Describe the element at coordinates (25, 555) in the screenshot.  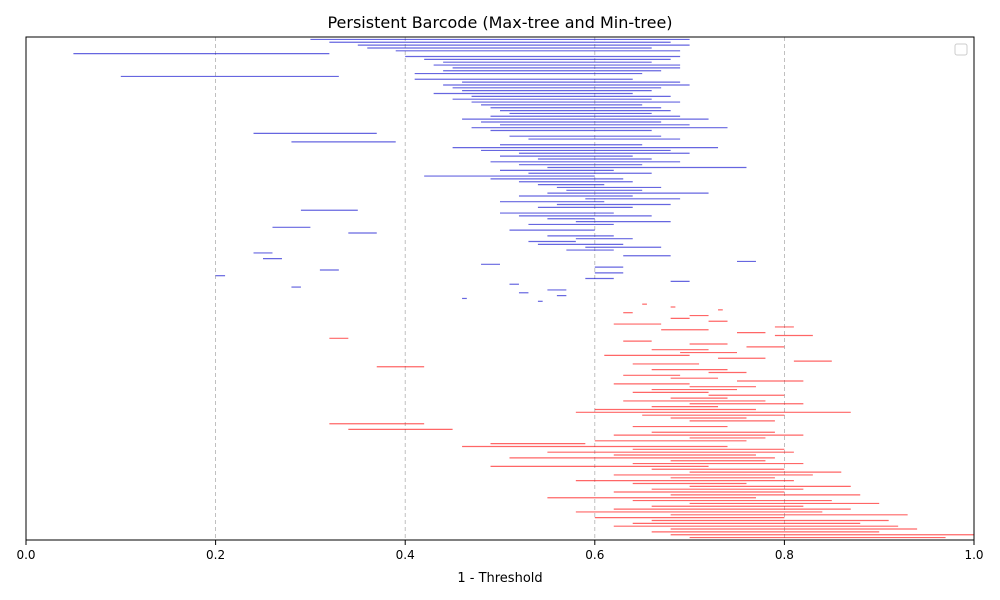
I see `x-tick-label: 0.0` at that location.